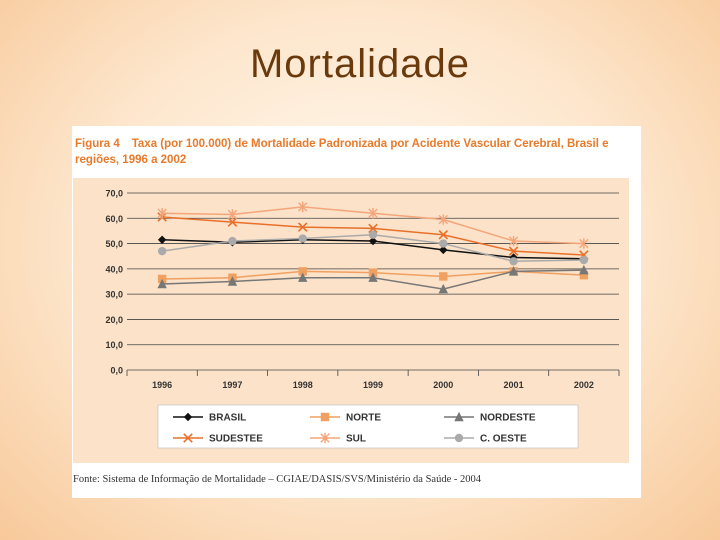 The height and width of the screenshot is (540, 720). I want to click on y-tick-label: 0,0, so click(116, 371).